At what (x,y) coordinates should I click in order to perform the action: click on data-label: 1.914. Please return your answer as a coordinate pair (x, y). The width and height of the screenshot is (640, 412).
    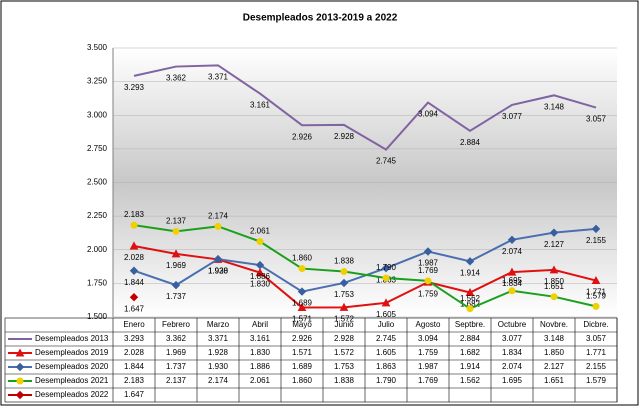
    Looking at the image, I should click on (470, 272).